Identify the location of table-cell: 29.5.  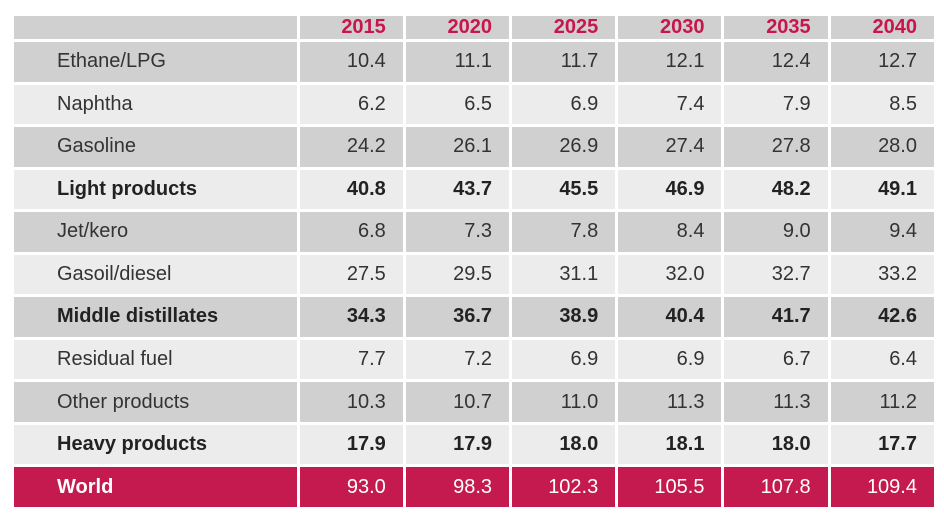
(456, 276).